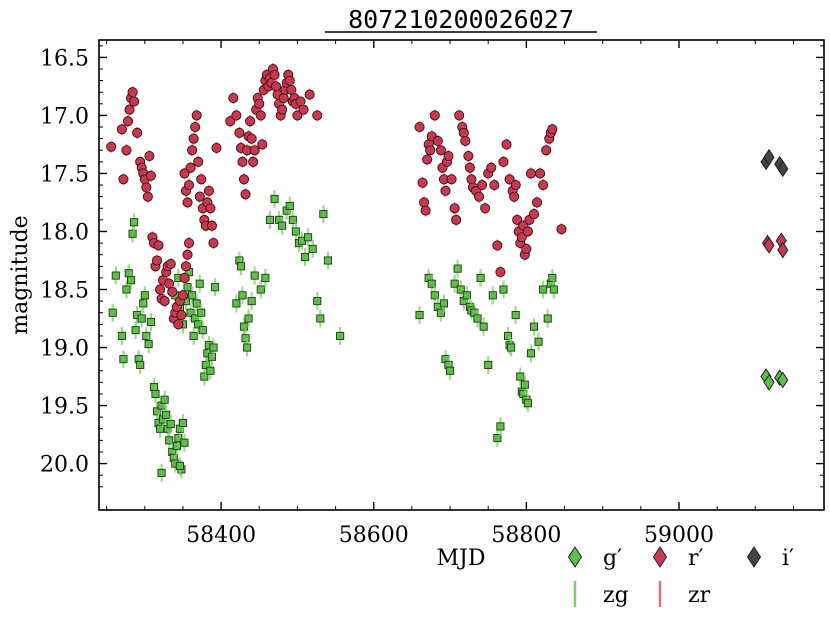  I want to click on x-tick-label: 58600, so click(374, 535).